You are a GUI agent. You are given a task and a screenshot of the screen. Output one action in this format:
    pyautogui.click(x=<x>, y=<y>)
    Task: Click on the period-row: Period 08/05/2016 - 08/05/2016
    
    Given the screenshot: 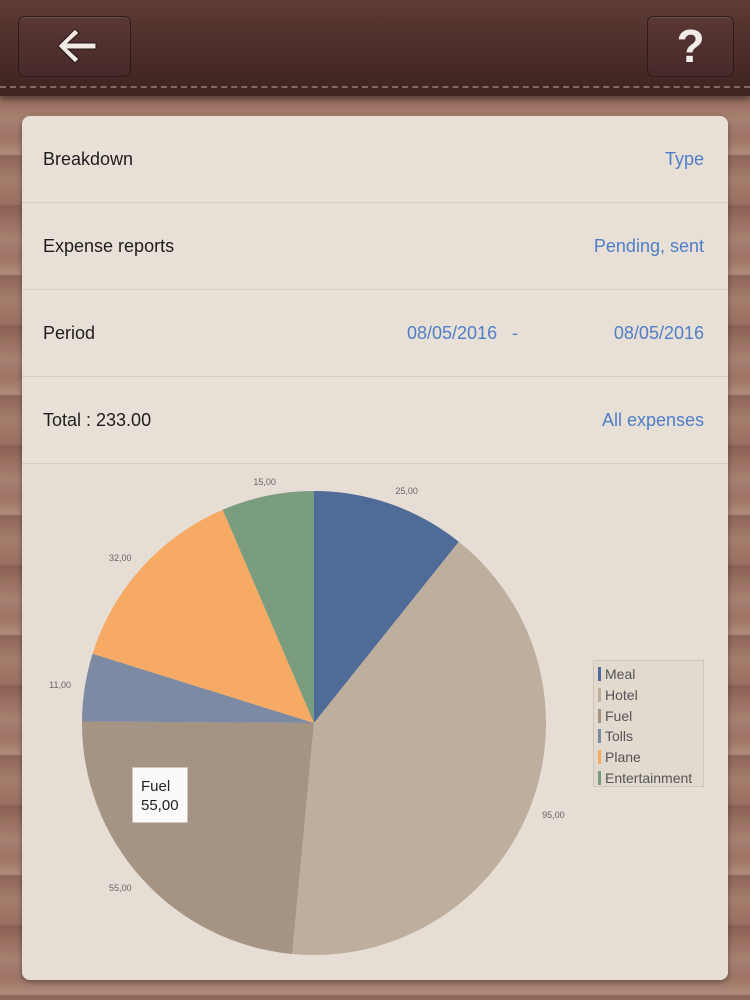 What is the action you would take?
    pyautogui.click(x=375, y=333)
    